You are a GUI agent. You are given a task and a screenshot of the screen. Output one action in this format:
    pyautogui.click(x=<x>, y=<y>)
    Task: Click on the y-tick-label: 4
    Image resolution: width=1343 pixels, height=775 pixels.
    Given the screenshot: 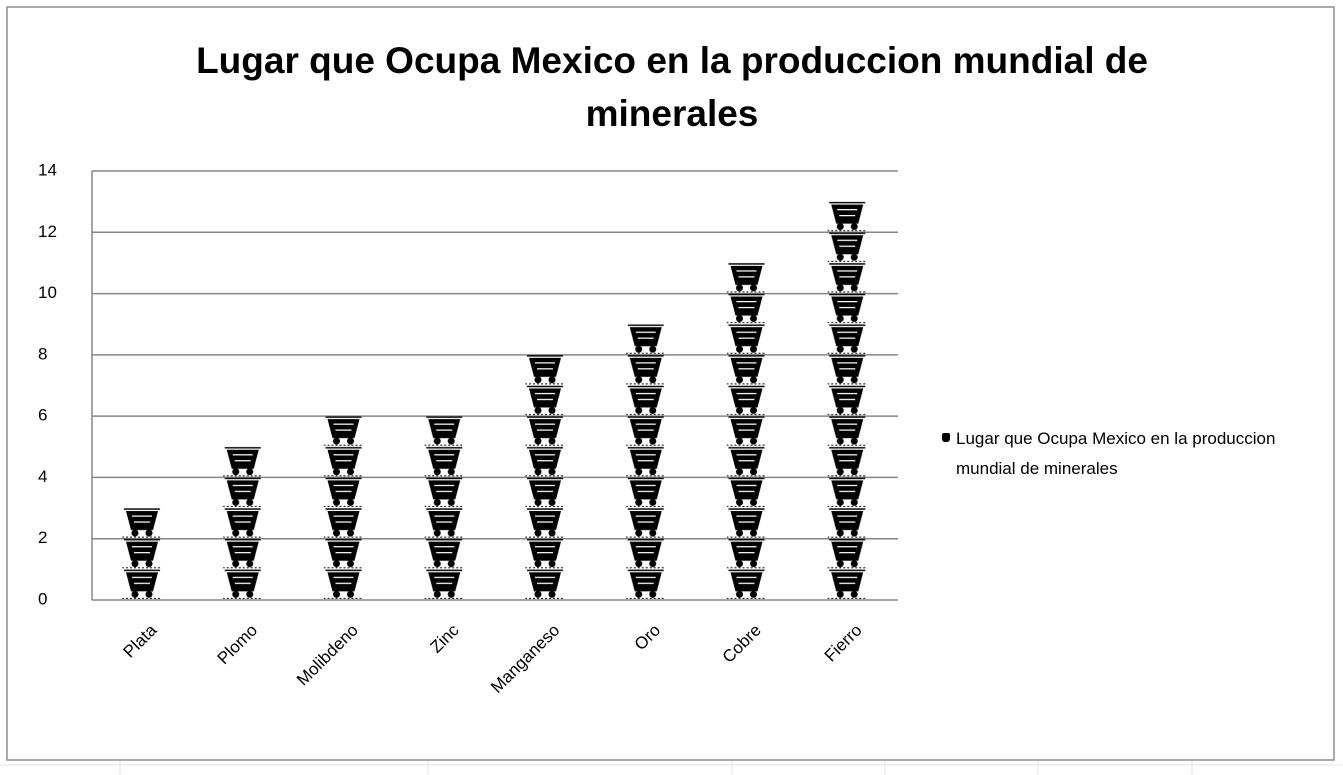 What is the action you would take?
    pyautogui.click(x=42, y=476)
    